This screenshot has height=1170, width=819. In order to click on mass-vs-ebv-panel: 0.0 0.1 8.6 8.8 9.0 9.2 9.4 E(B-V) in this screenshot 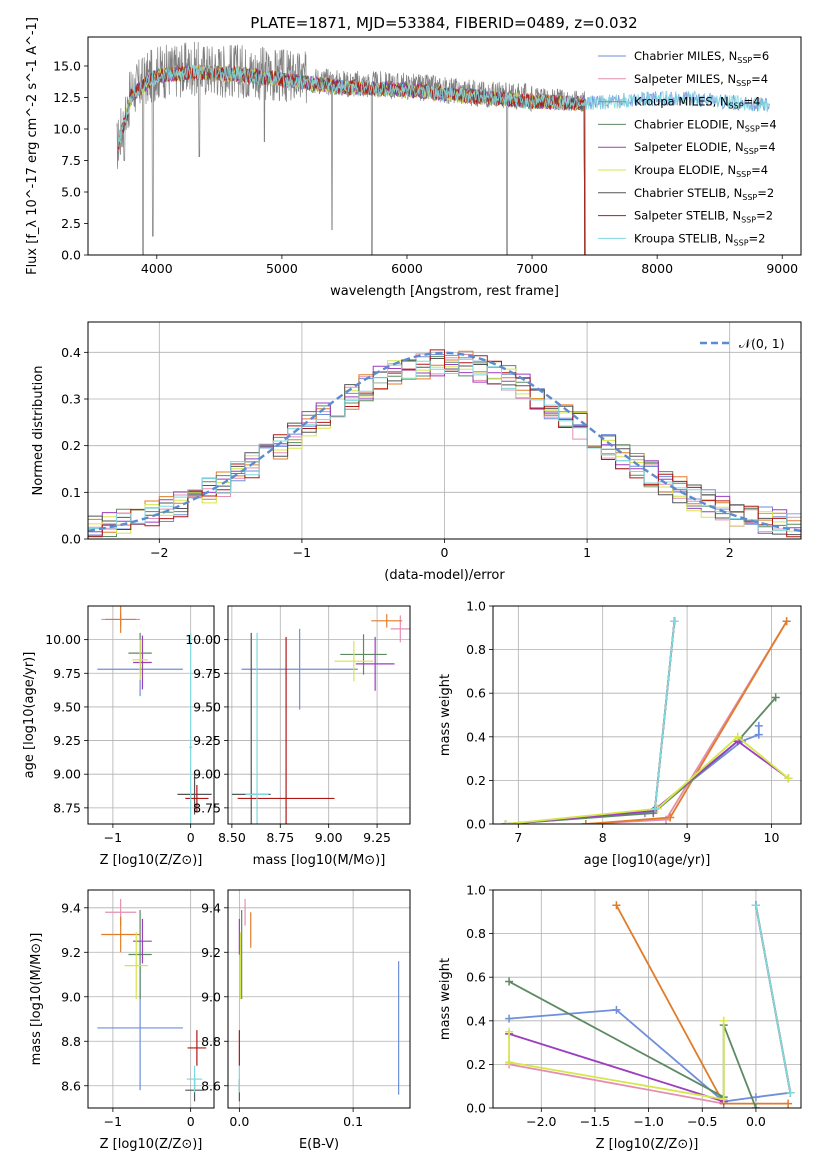, I will do `click(306, 1020)`.